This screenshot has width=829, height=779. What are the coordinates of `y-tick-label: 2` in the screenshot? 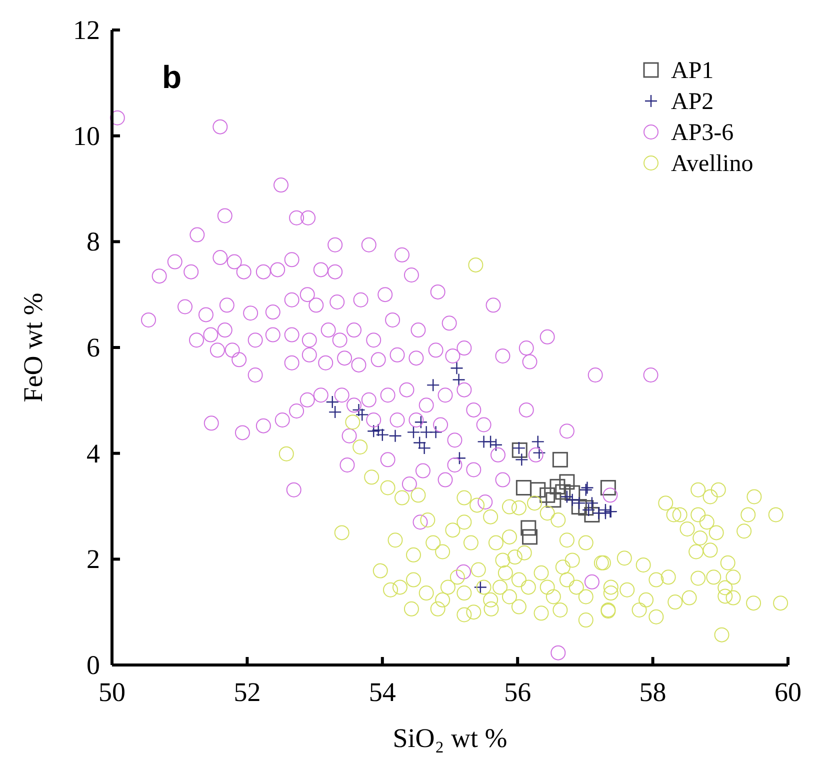 It's located at (93, 559).